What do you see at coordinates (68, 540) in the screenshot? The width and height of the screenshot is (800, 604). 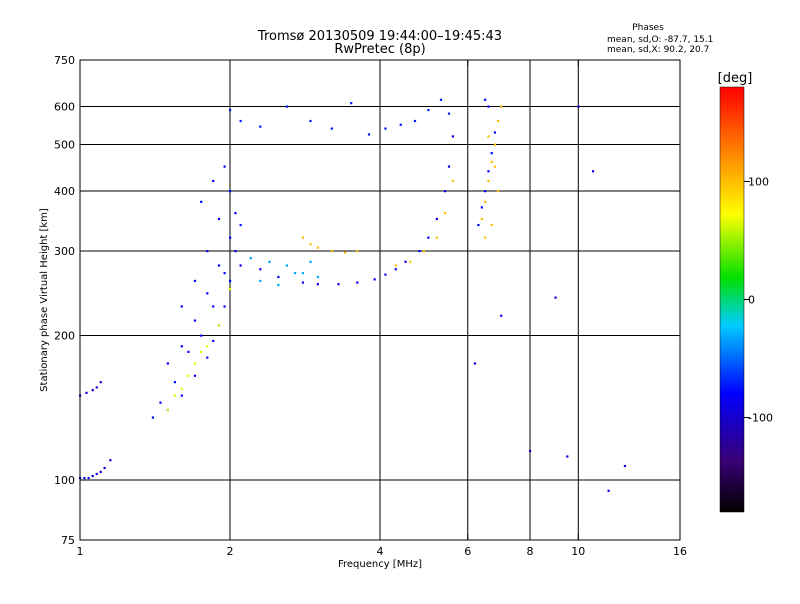 I see `y-tick-label: 75` at bounding box center [68, 540].